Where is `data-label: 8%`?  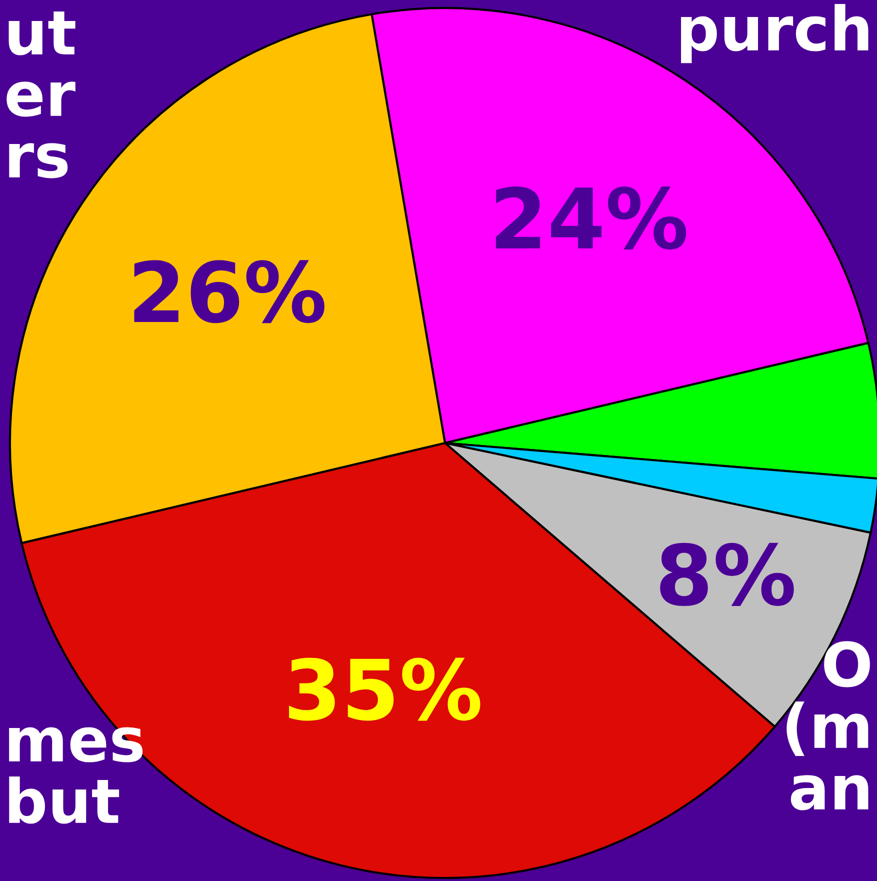
data-label: 8% is located at coordinates (727, 574).